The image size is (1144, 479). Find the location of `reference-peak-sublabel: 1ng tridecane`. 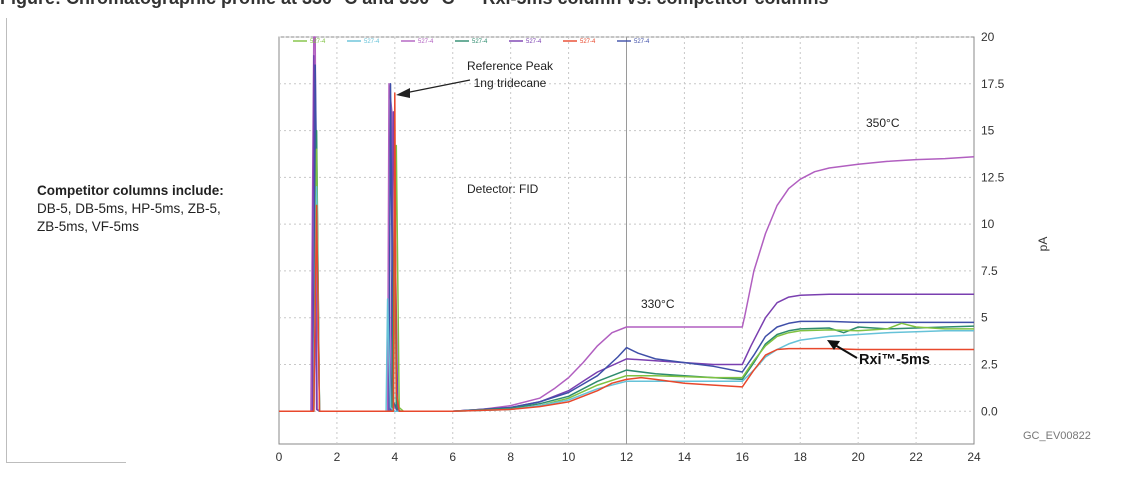

reference-peak-sublabel: 1ng tridecane is located at coordinates (510, 83).